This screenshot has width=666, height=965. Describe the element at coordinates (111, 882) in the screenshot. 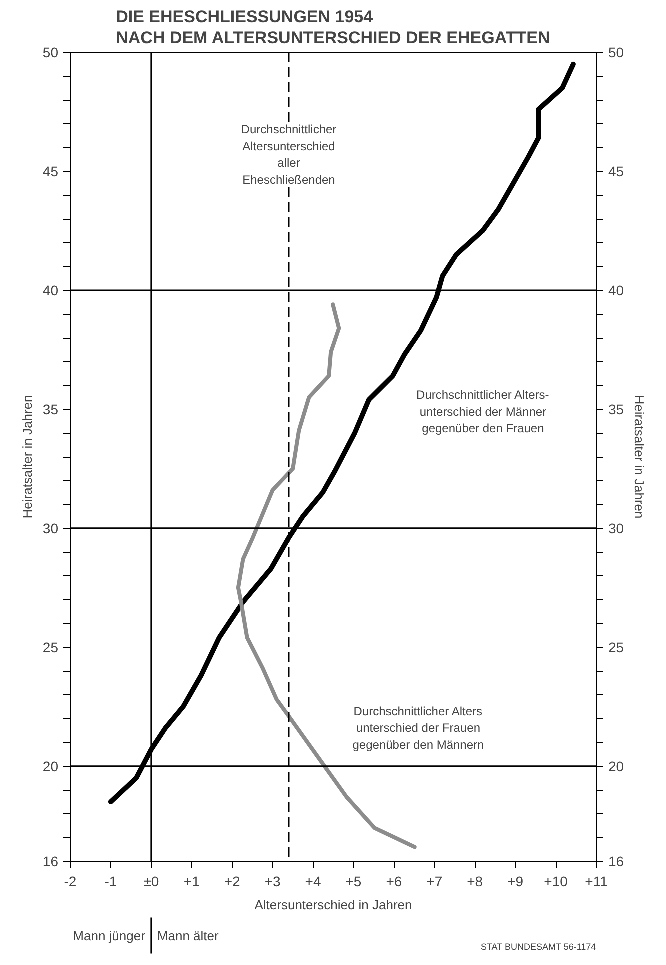

I see `x-tick-label: -1` at that location.